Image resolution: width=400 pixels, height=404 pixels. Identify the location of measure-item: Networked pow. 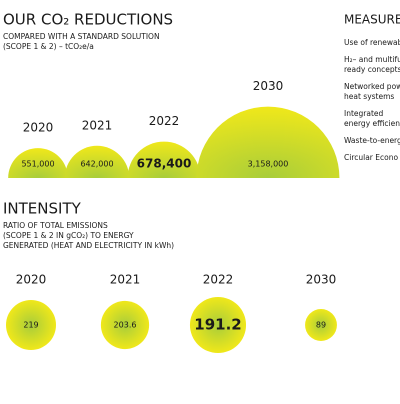
(372, 86).